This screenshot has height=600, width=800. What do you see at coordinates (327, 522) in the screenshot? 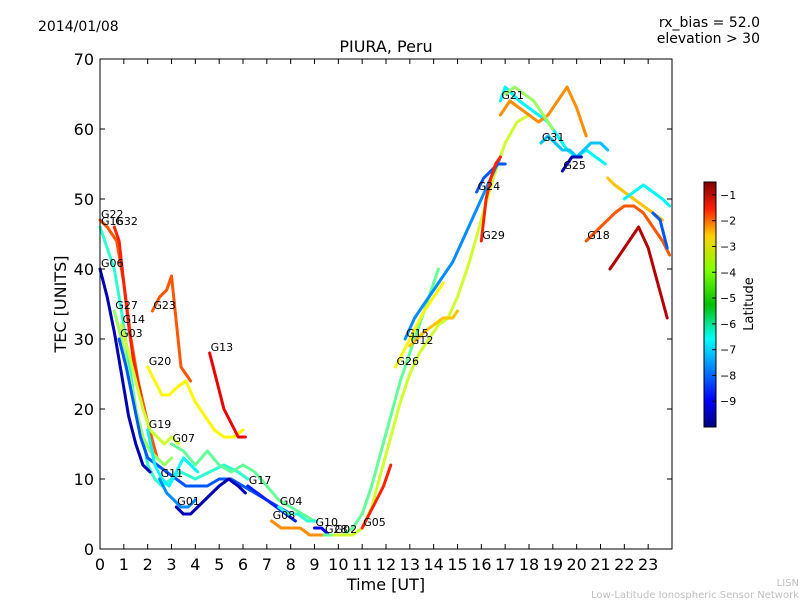
I see `series-label-g10: G10` at bounding box center [327, 522].